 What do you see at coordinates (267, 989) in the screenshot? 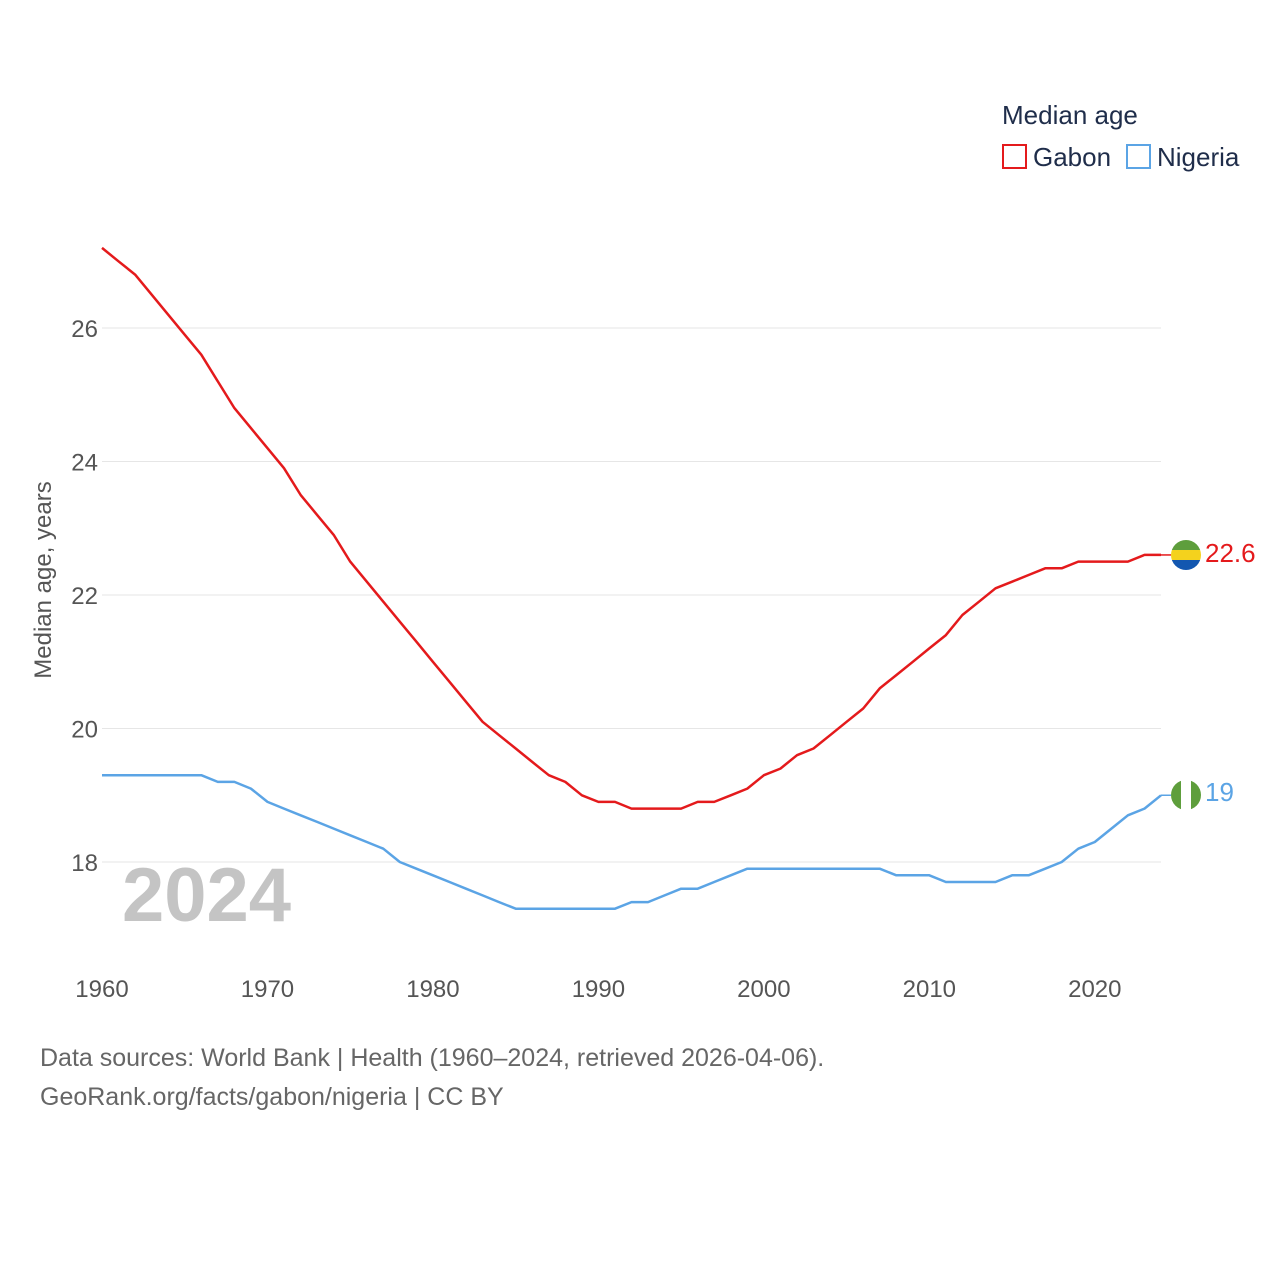
I see `x-tick-label-1970: 1970` at bounding box center [267, 989].